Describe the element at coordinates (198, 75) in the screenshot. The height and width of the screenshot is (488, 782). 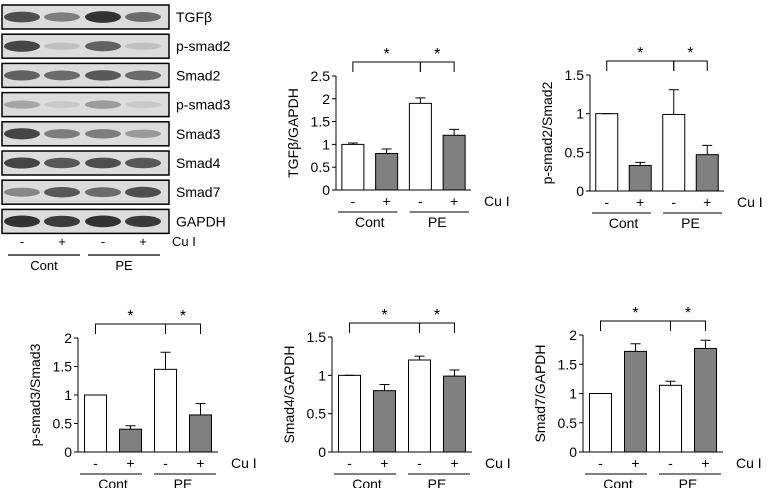
I see `protein-label: Smad2` at that location.